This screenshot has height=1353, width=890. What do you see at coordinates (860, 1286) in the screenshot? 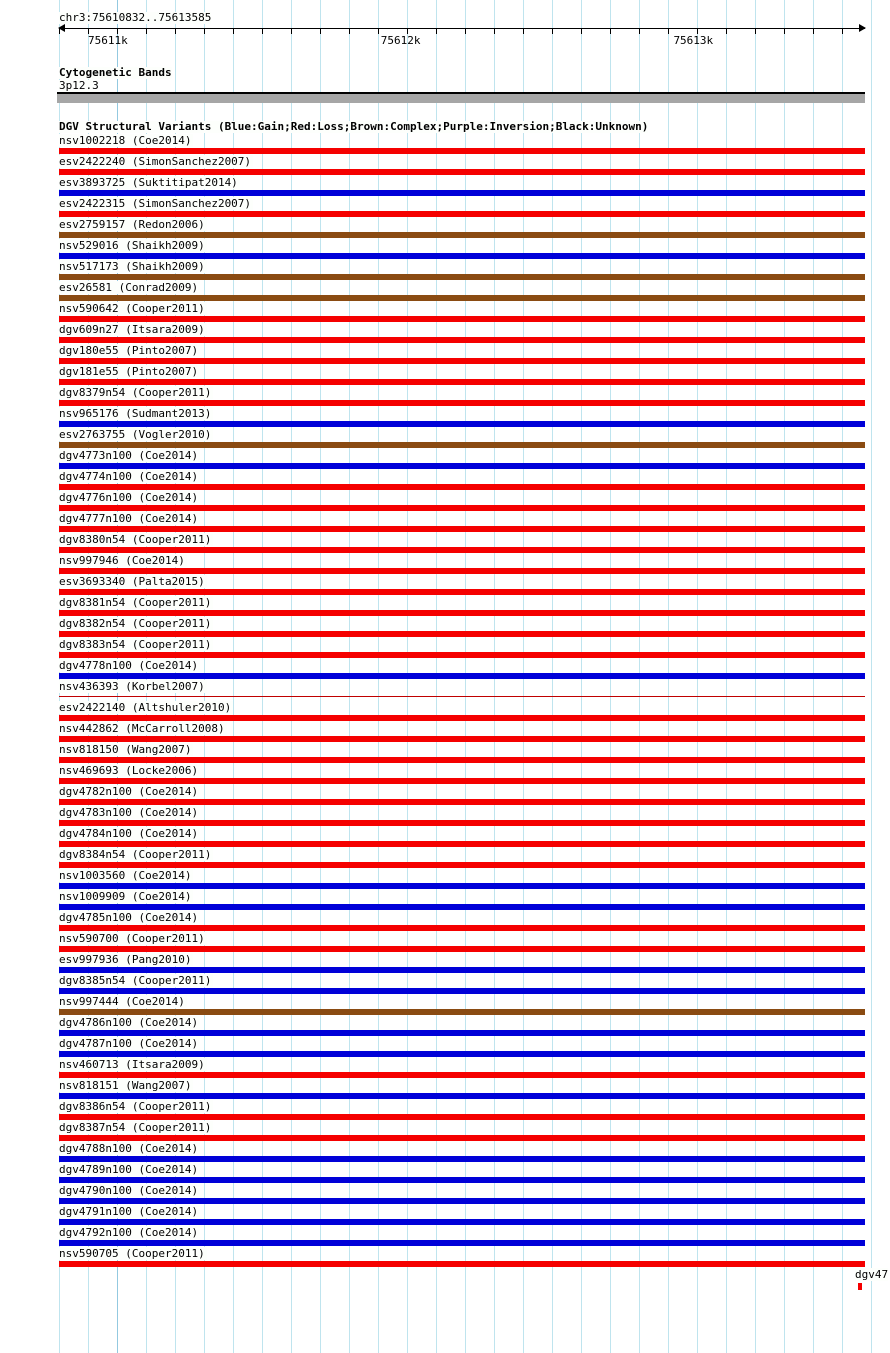
I see `tail-feature-bar` at bounding box center [860, 1286].